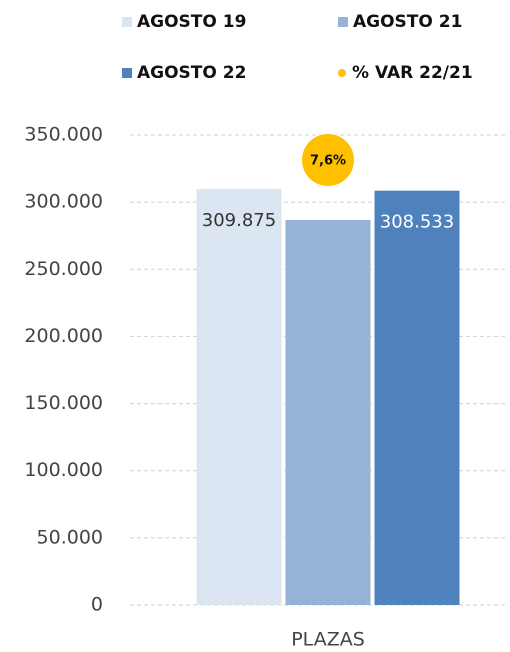 Image resolution: width=510 pixels, height=652 pixels. What do you see at coordinates (63, 403) in the screenshot?
I see `y-tick-label: 150.000` at bounding box center [63, 403].